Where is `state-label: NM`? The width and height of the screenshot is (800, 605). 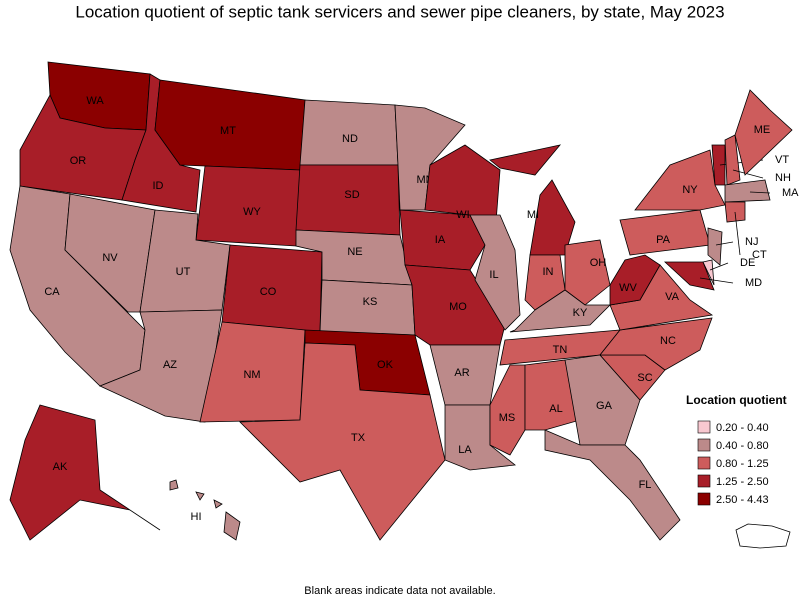 state-label: NM is located at coordinates (251, 375).